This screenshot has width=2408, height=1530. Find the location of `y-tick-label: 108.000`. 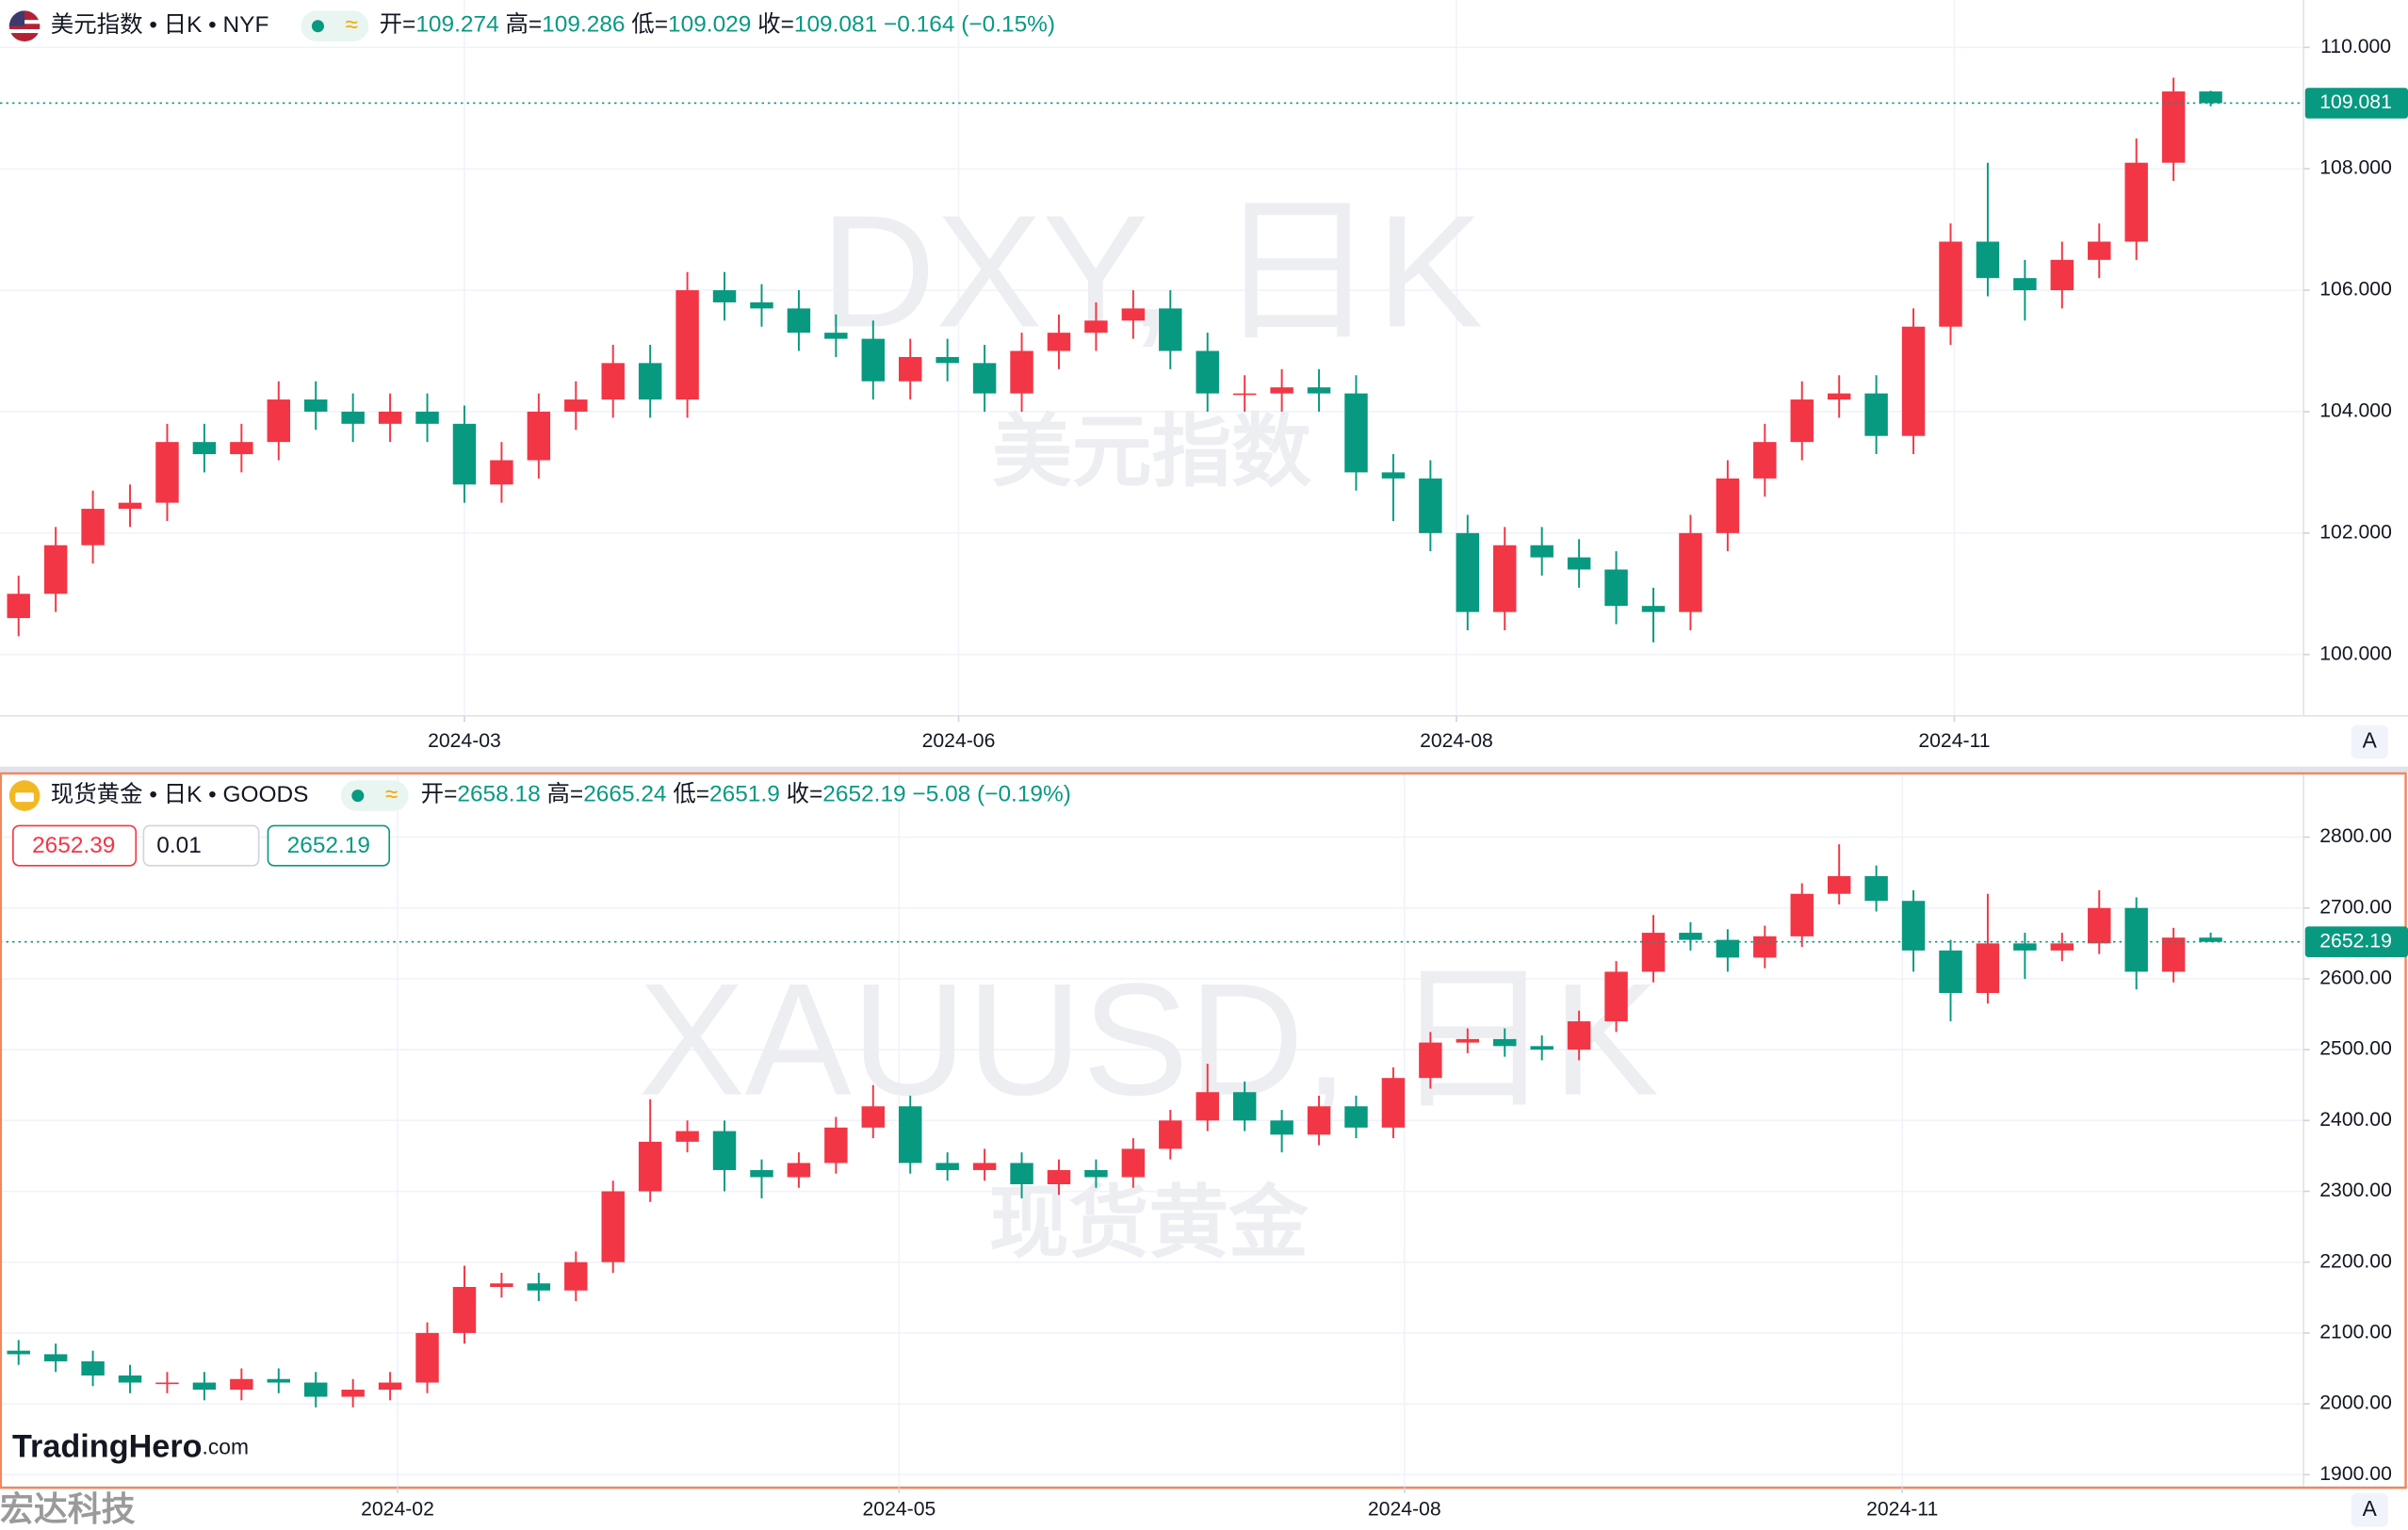

y-tick-label: 108.000 is located at coordinates (2356, 168).